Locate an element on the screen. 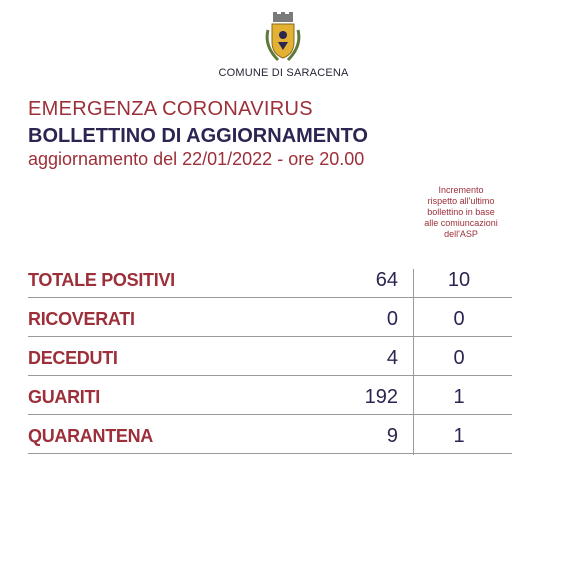 This screenshot has width=567, height=567. row-label: RICOVERATI is located at coordinates (81, 319).